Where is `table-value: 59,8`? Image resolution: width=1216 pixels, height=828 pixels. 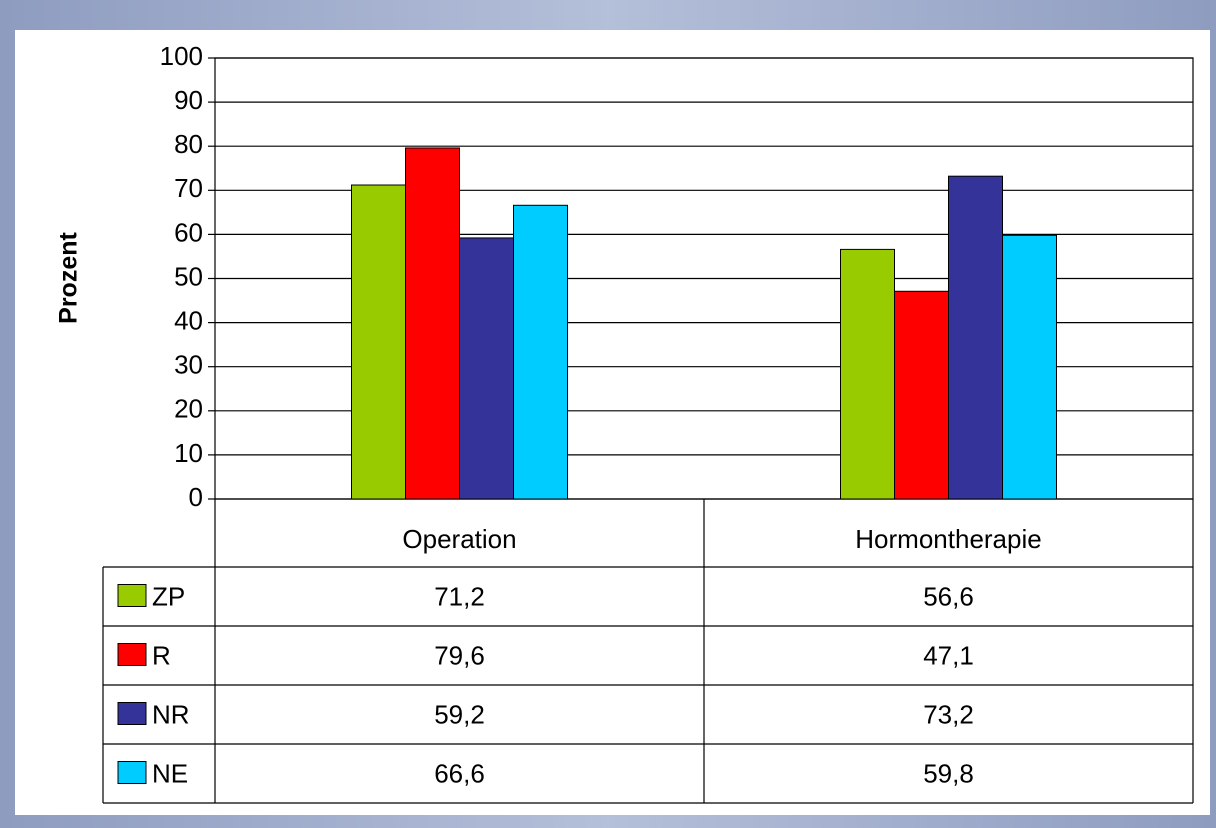
table-value: 59,8 is located at coordinates (948, 773).